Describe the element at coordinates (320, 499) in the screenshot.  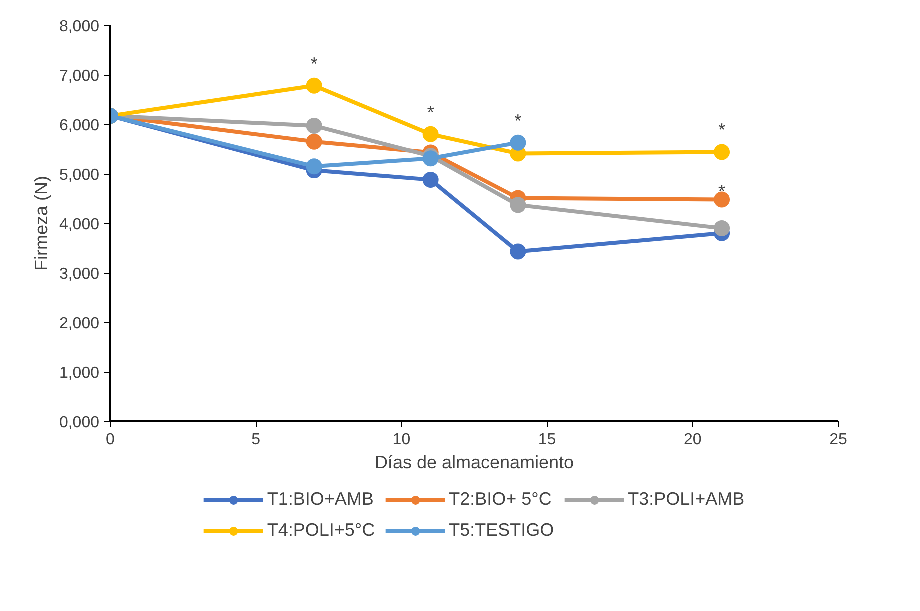
I see `legend-label: T1:BIO+AMB` at that location.